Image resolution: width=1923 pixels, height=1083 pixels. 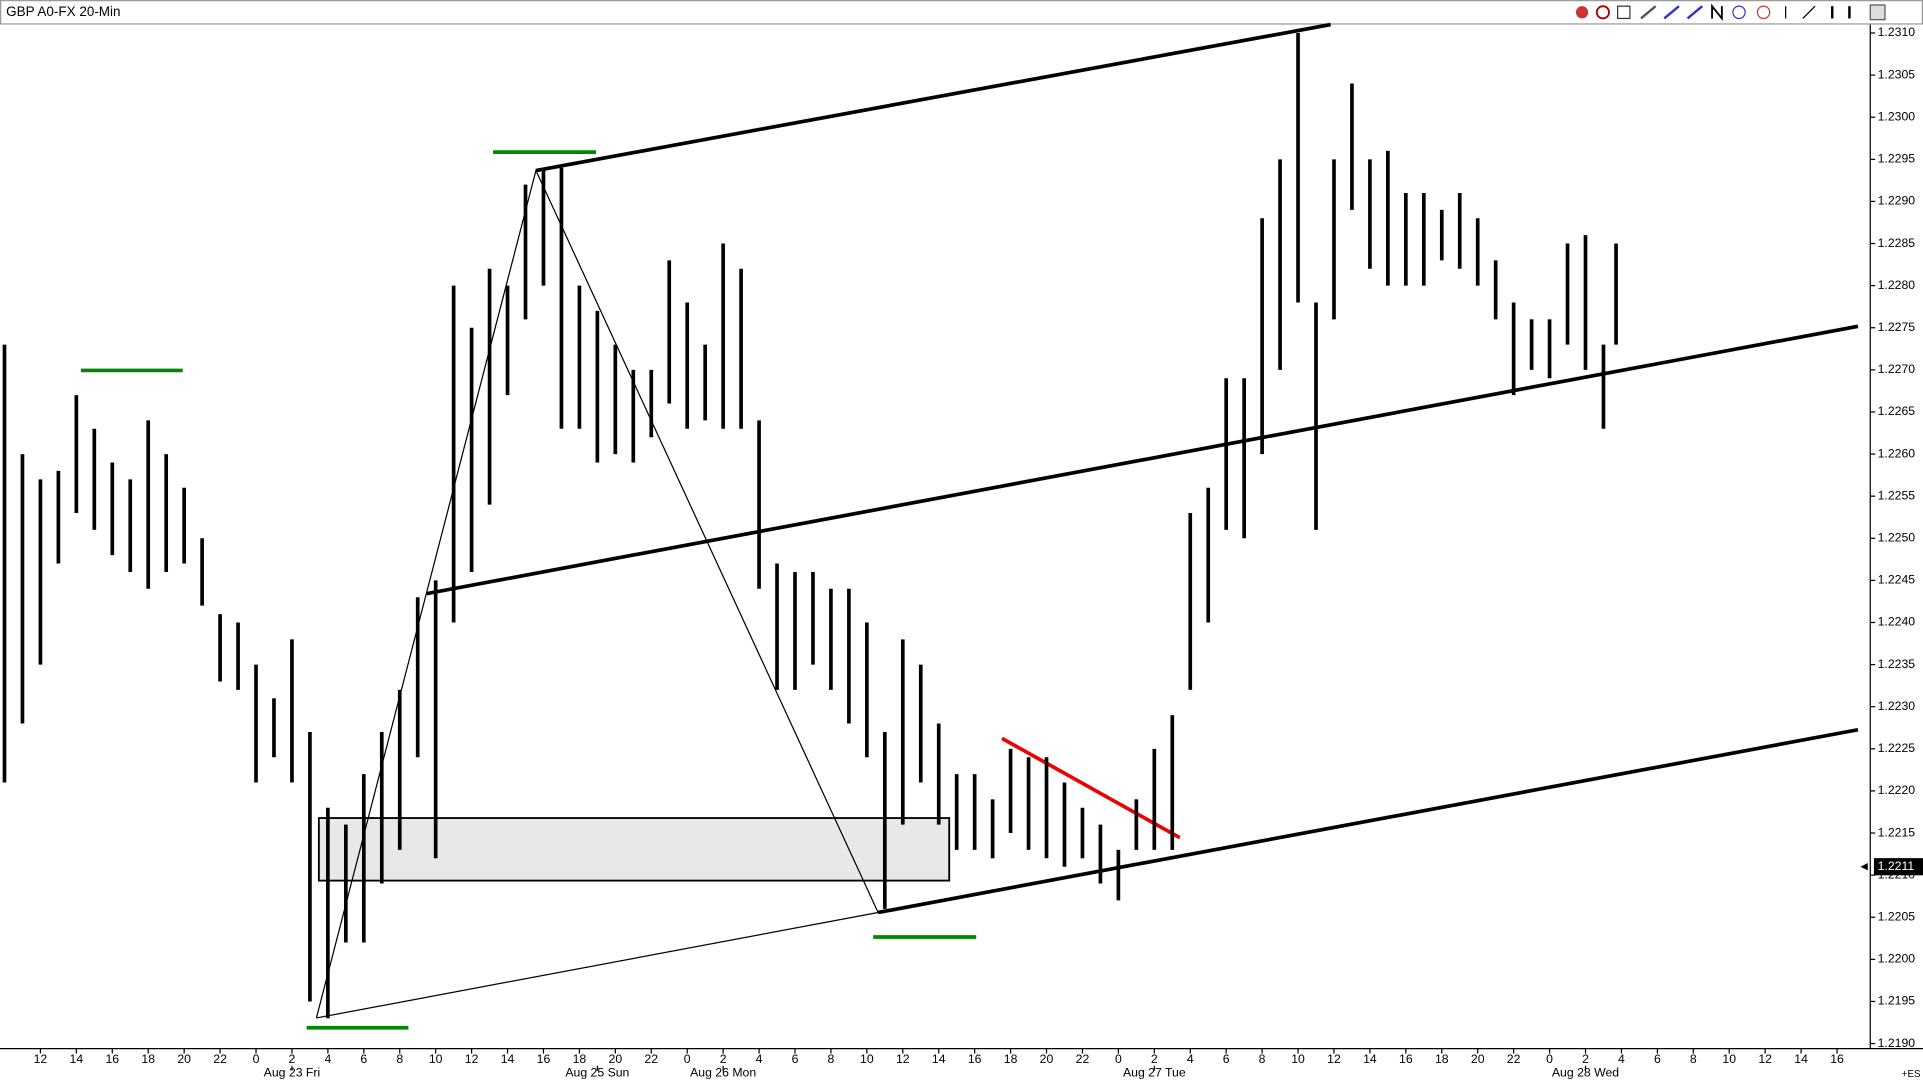 I want to click on y-tick-label: 1.2265, so click(x=1897, y=411).